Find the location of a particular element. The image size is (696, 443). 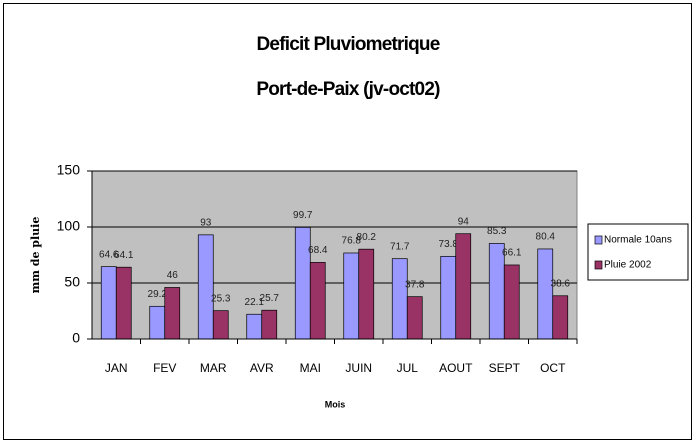

x-tick-label: AOUT is located at coordinates (456, 368).